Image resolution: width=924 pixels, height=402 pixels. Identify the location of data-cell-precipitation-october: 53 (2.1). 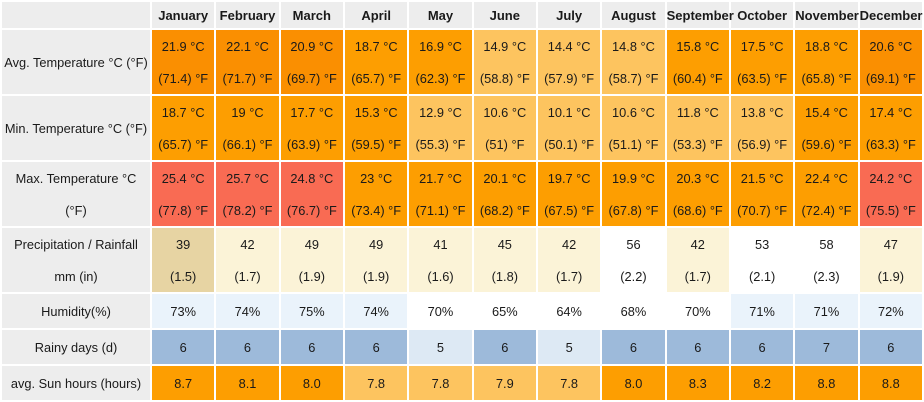
(762, 260).